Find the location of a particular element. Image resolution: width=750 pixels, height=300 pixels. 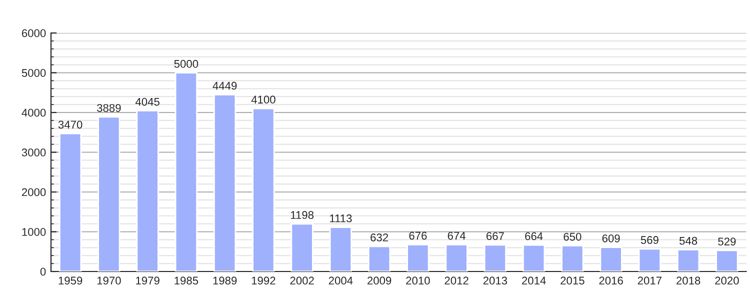

x-tick-label: 2018 is located at coordinates (688, 280).